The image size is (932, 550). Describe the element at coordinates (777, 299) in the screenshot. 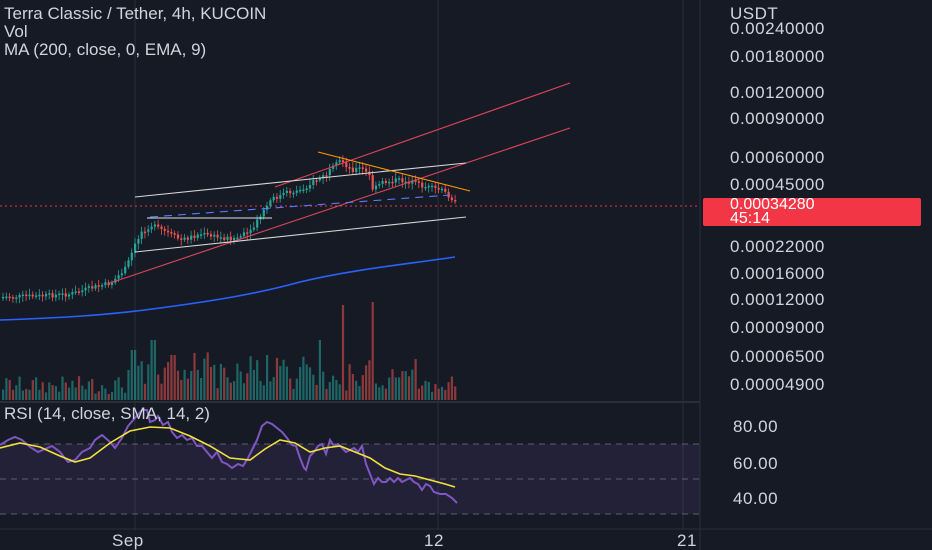

I see `price-label: 0.00012000` at that location.